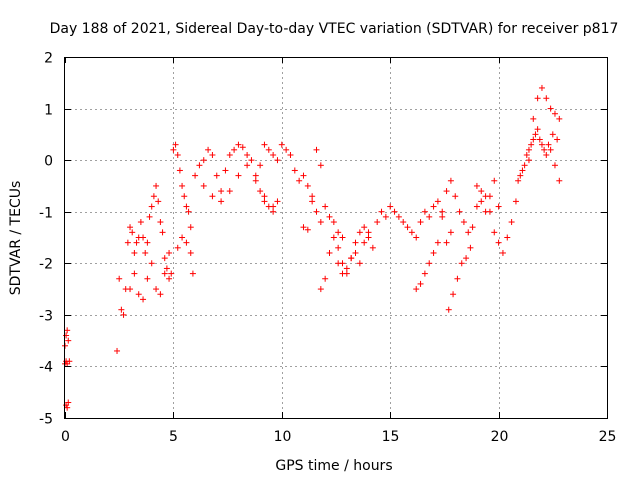  I want to click on x-tick-label: 20, so click(500, 437).